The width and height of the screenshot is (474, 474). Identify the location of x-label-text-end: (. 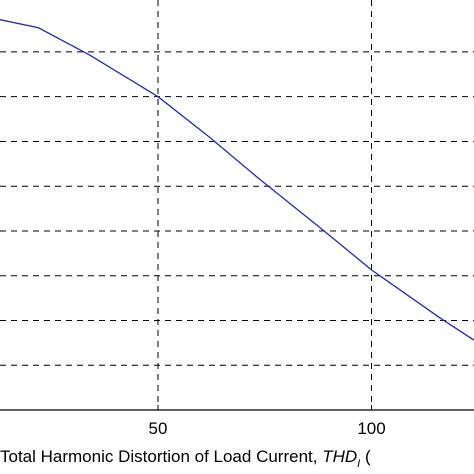
(365, 456).